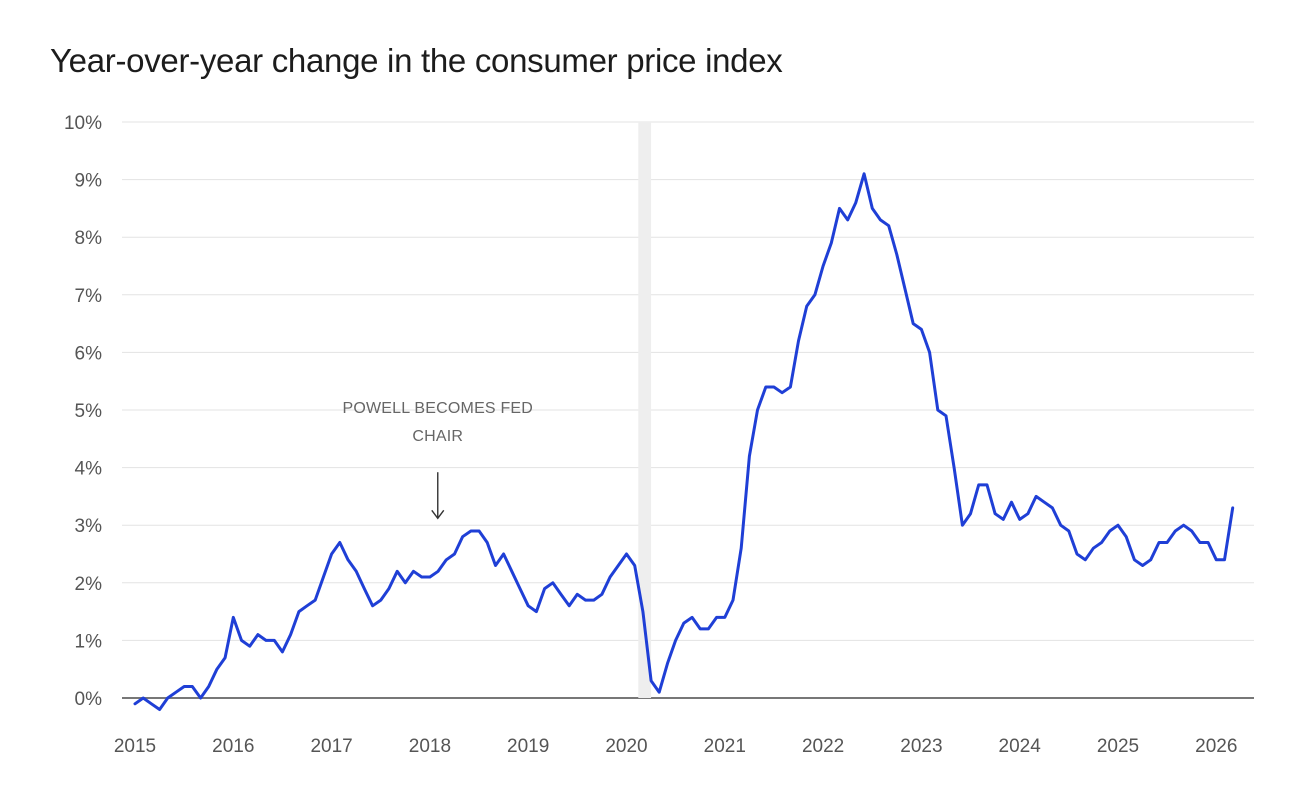 The width and height of the screenshot is (1296, 804). What do you see at coordinates (437, 460) in the screenshot?
I see `annotation-layer: POWELL BECOMES FED CHAIR` at bounding box center [437, 460].